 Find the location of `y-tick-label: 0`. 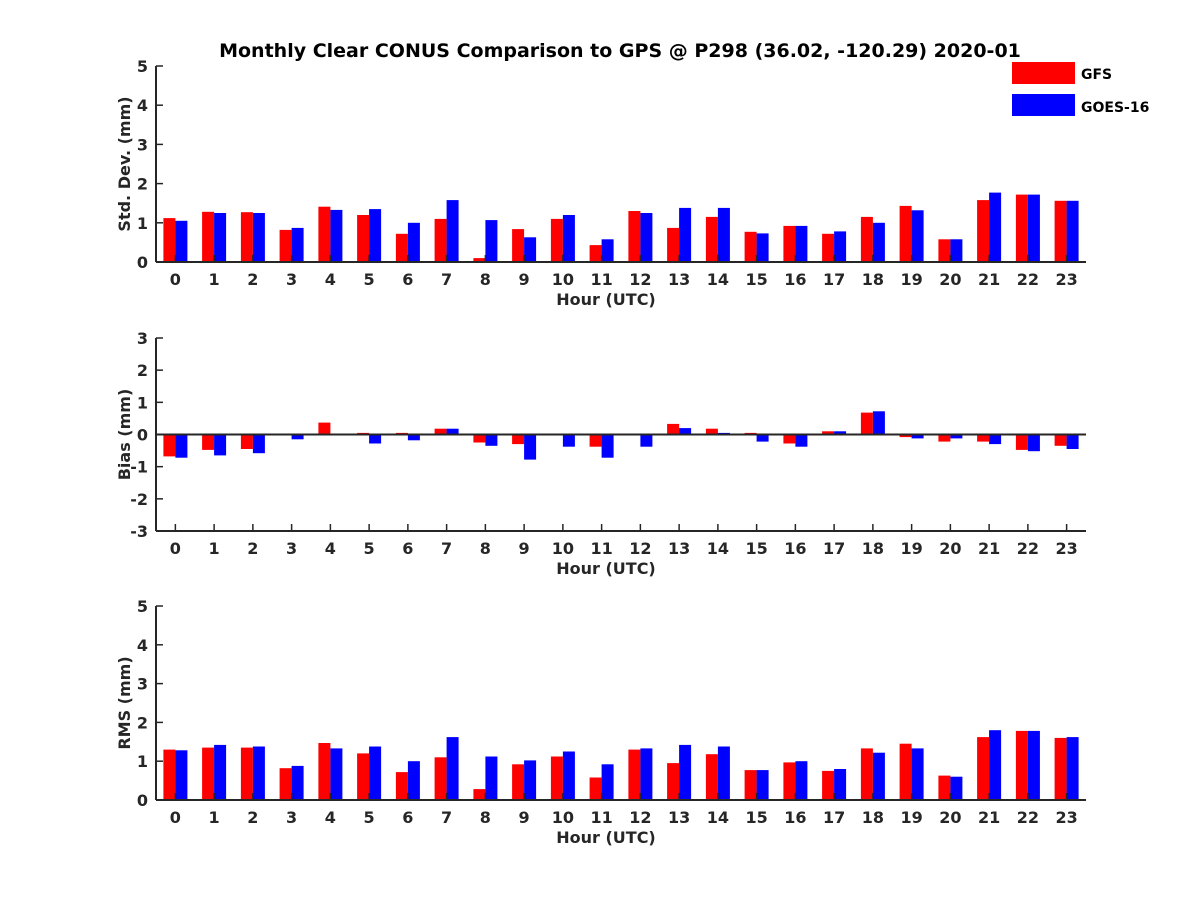

y-tick-label: 0 is located at coordinates (142, 262).